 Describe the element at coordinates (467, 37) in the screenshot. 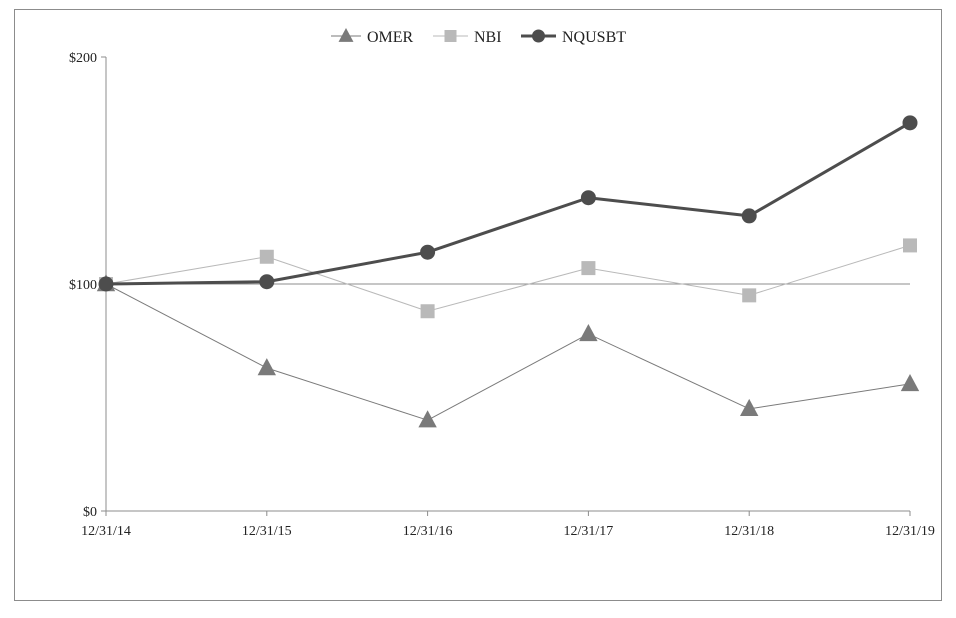

I see `legend-item-nbi: NBI` at that location.